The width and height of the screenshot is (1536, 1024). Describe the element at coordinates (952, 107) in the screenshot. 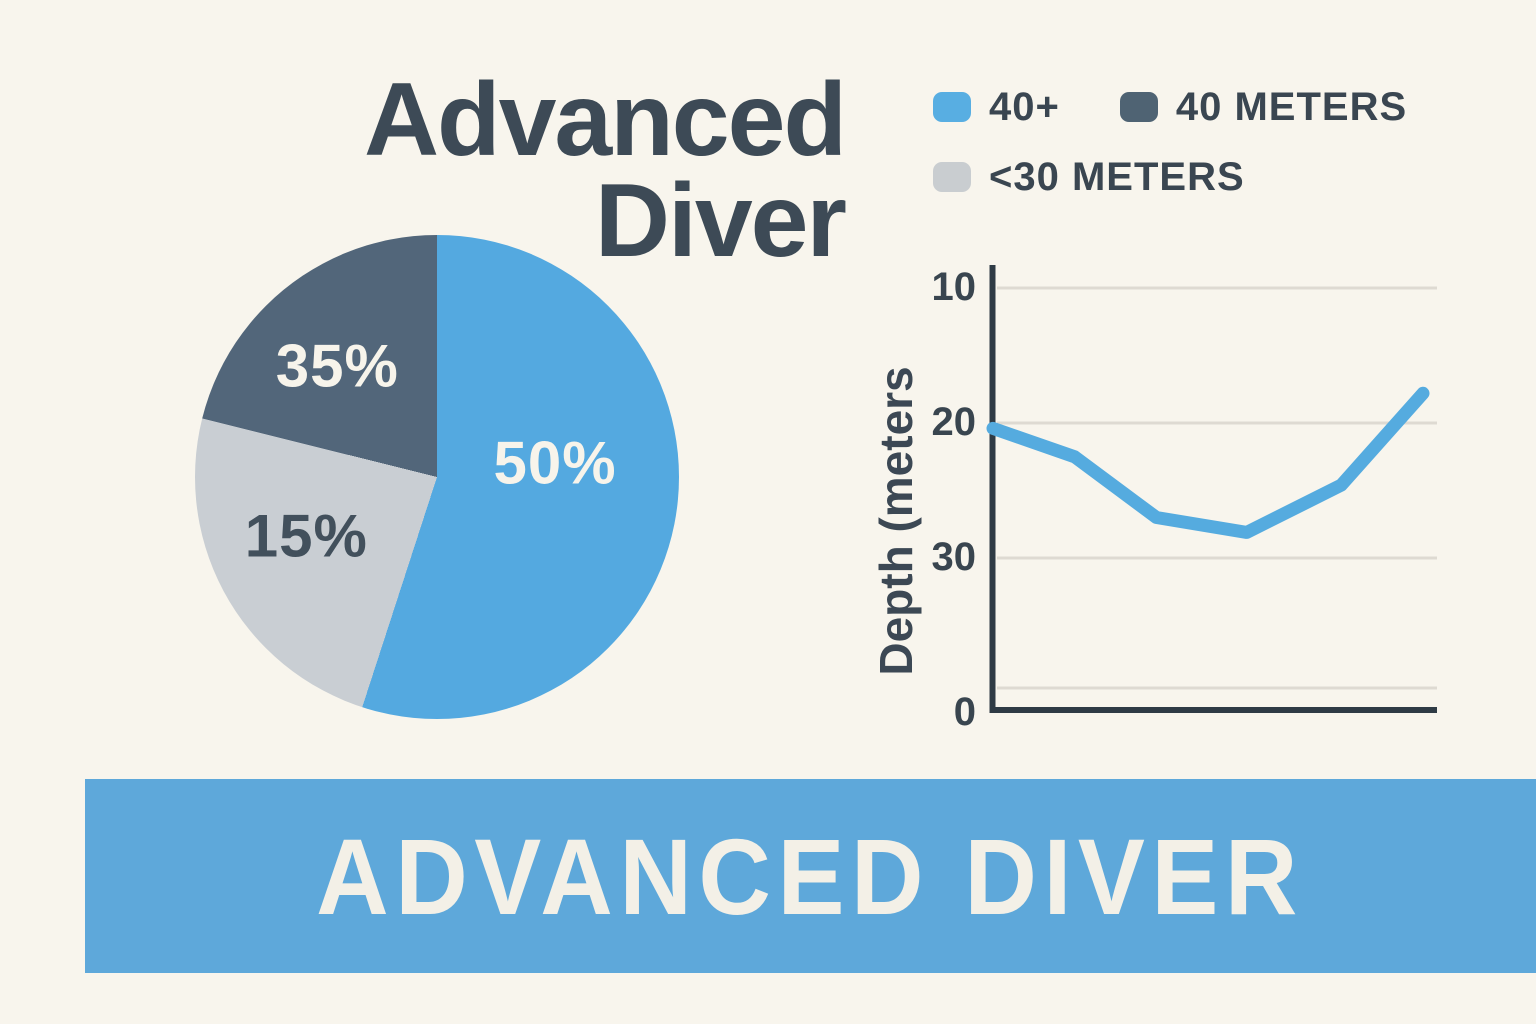

I see `legend-swatch-40plus` at that location.